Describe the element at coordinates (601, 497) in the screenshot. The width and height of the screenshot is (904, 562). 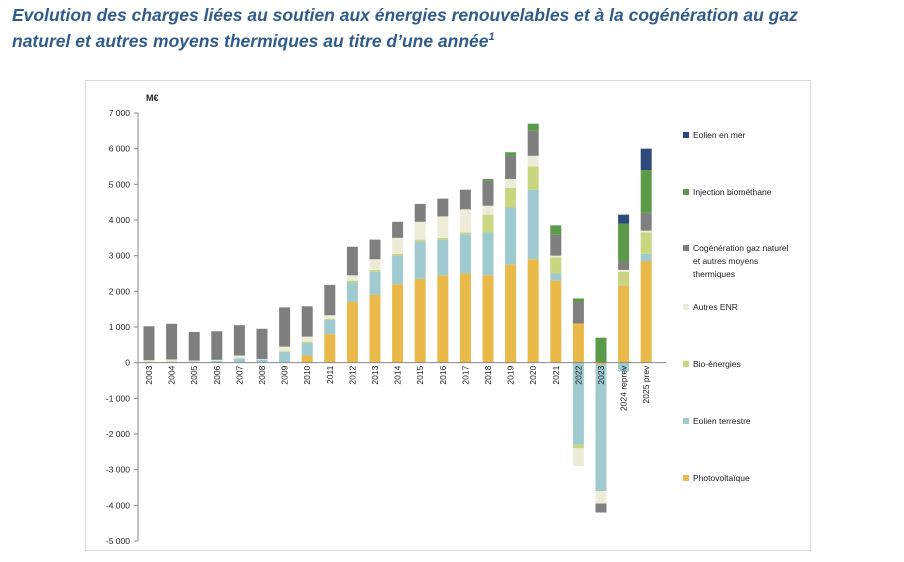
I see `bar-segment-autres-enr-2023` at that location.